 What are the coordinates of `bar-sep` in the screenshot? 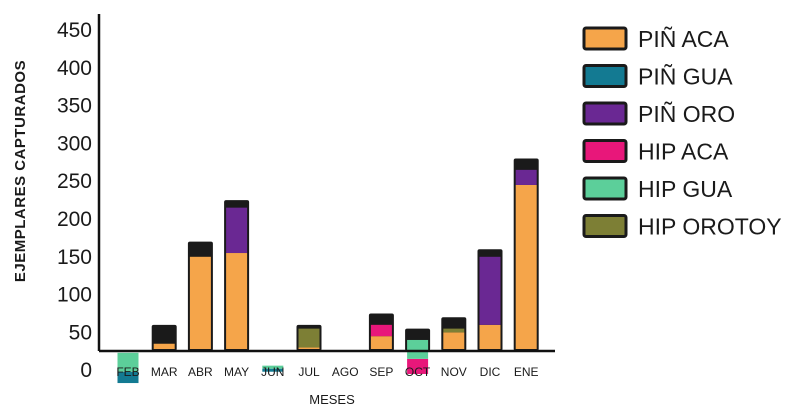 It's located at (381, 332).